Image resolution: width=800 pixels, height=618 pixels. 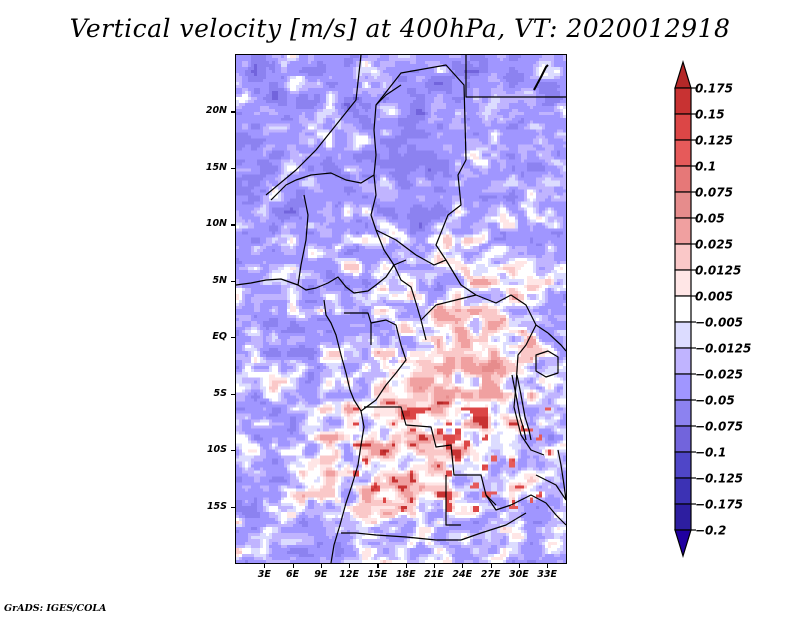 What do you see at coordinates (349, 574) in the screenshot?
I see `x-tick-label: 12E` at bounding box center [349, 574].